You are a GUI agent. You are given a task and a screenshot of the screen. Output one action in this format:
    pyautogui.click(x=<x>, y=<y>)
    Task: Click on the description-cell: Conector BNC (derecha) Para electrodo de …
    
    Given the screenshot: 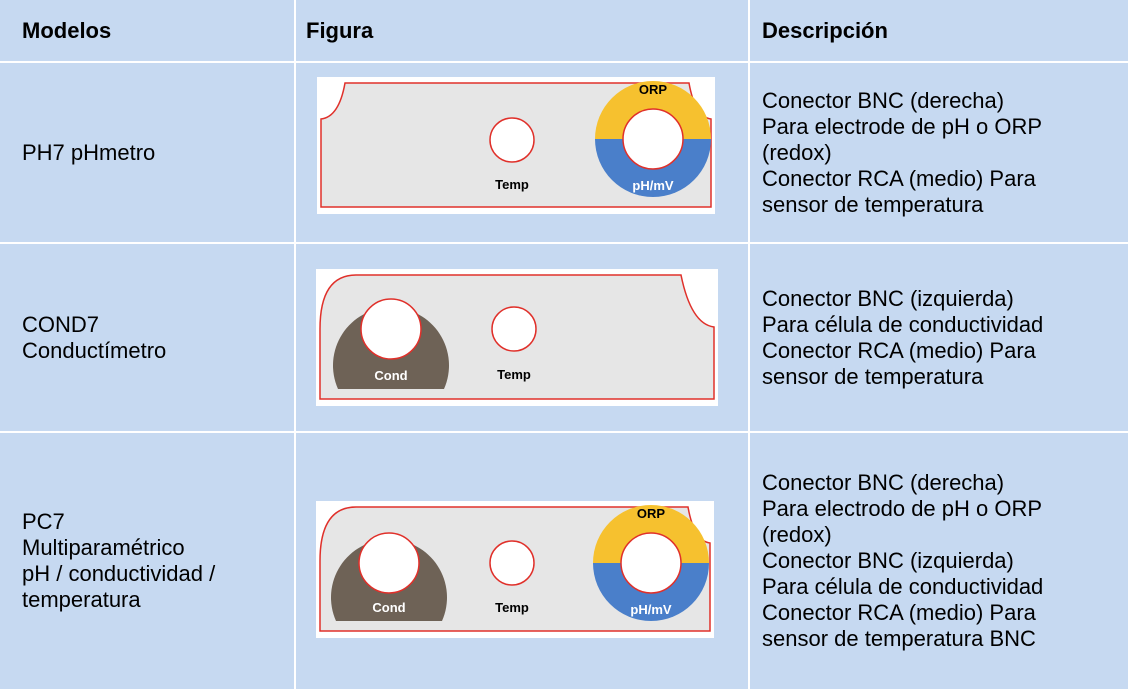 What is the action you would take?
    pyautogui.click(x=945, y=561)
    